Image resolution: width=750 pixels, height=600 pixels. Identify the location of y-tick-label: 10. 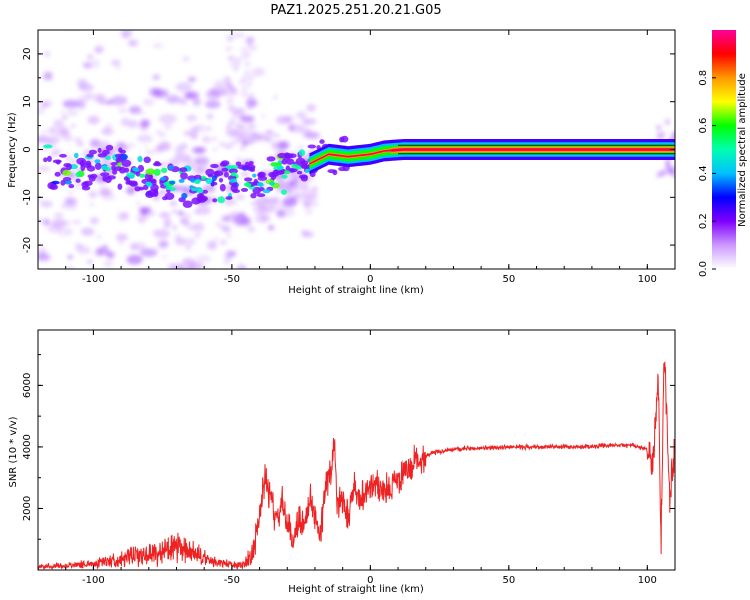
(27, 101).